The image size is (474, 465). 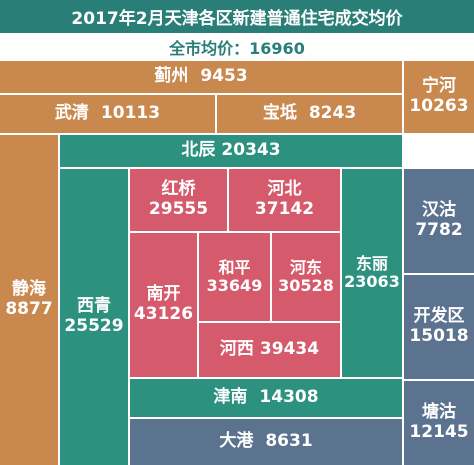 I want to click on district-price: 30528, so click(x=306, y=285).